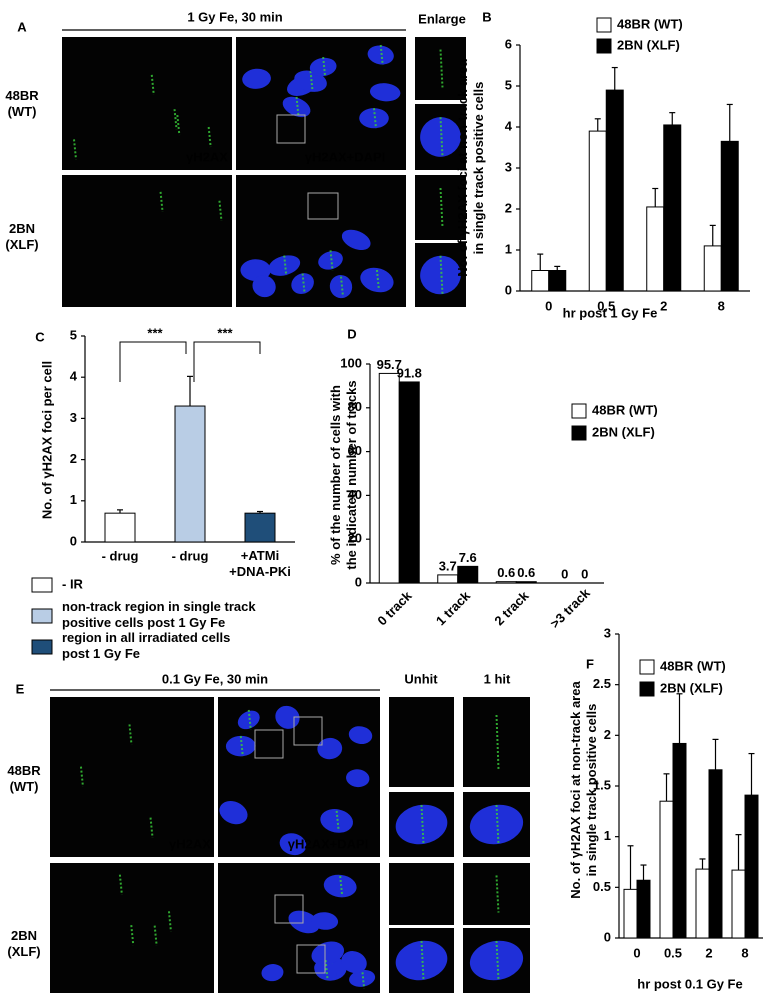 Image resolution: width=769 pixels, height=1001 pixels. I want to click on panel-letter: E, so click(20, 688).